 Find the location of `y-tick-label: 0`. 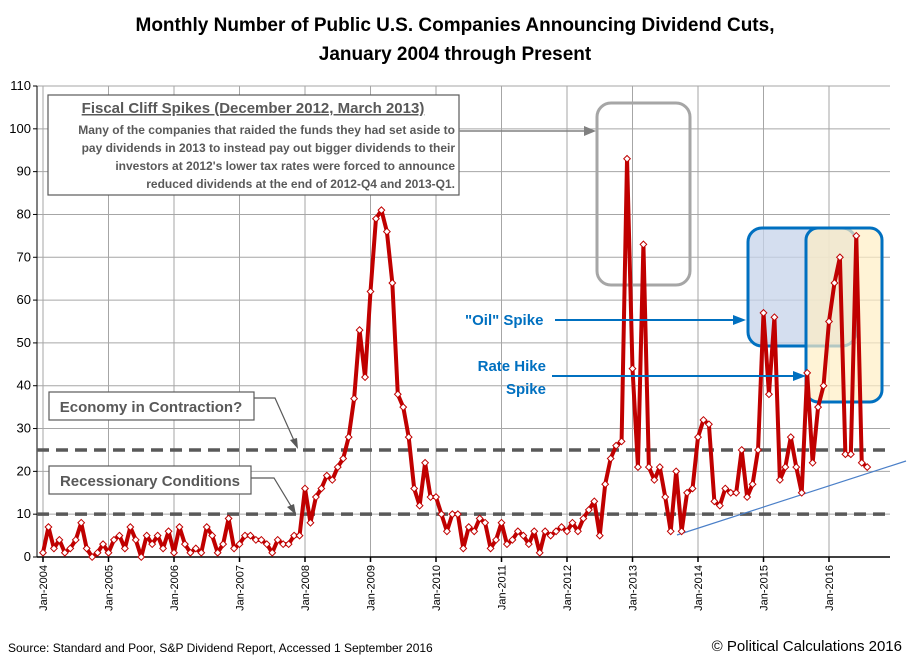

y-tick-label: 0 is located at coordinates (27, 556).